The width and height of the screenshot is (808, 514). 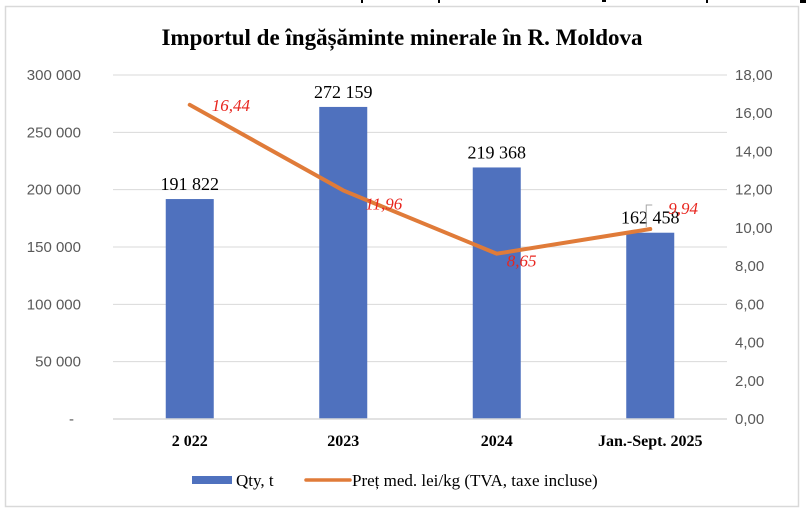 What do you see at coordinates (754, 190) in the screenshot?
I see `y-right-tick-label: 12,00` at bounding box center [754, 190].